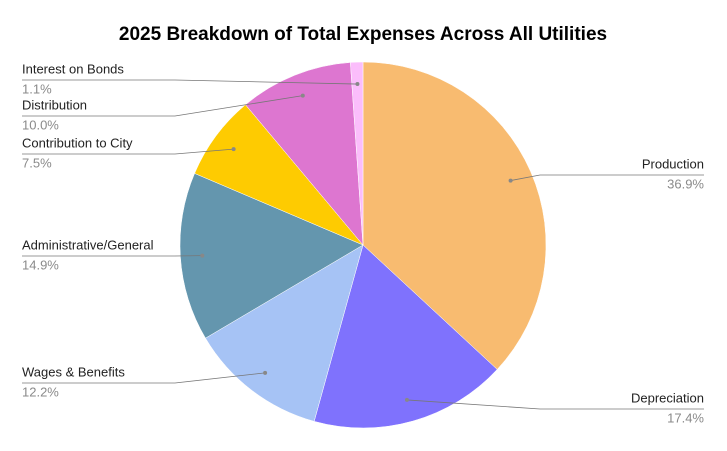 The image size is (727, 451). What do you see at coordinates (37, 162) in the screenshot?
I see `value-label: 7.5%` at bounding box center [37, 162].